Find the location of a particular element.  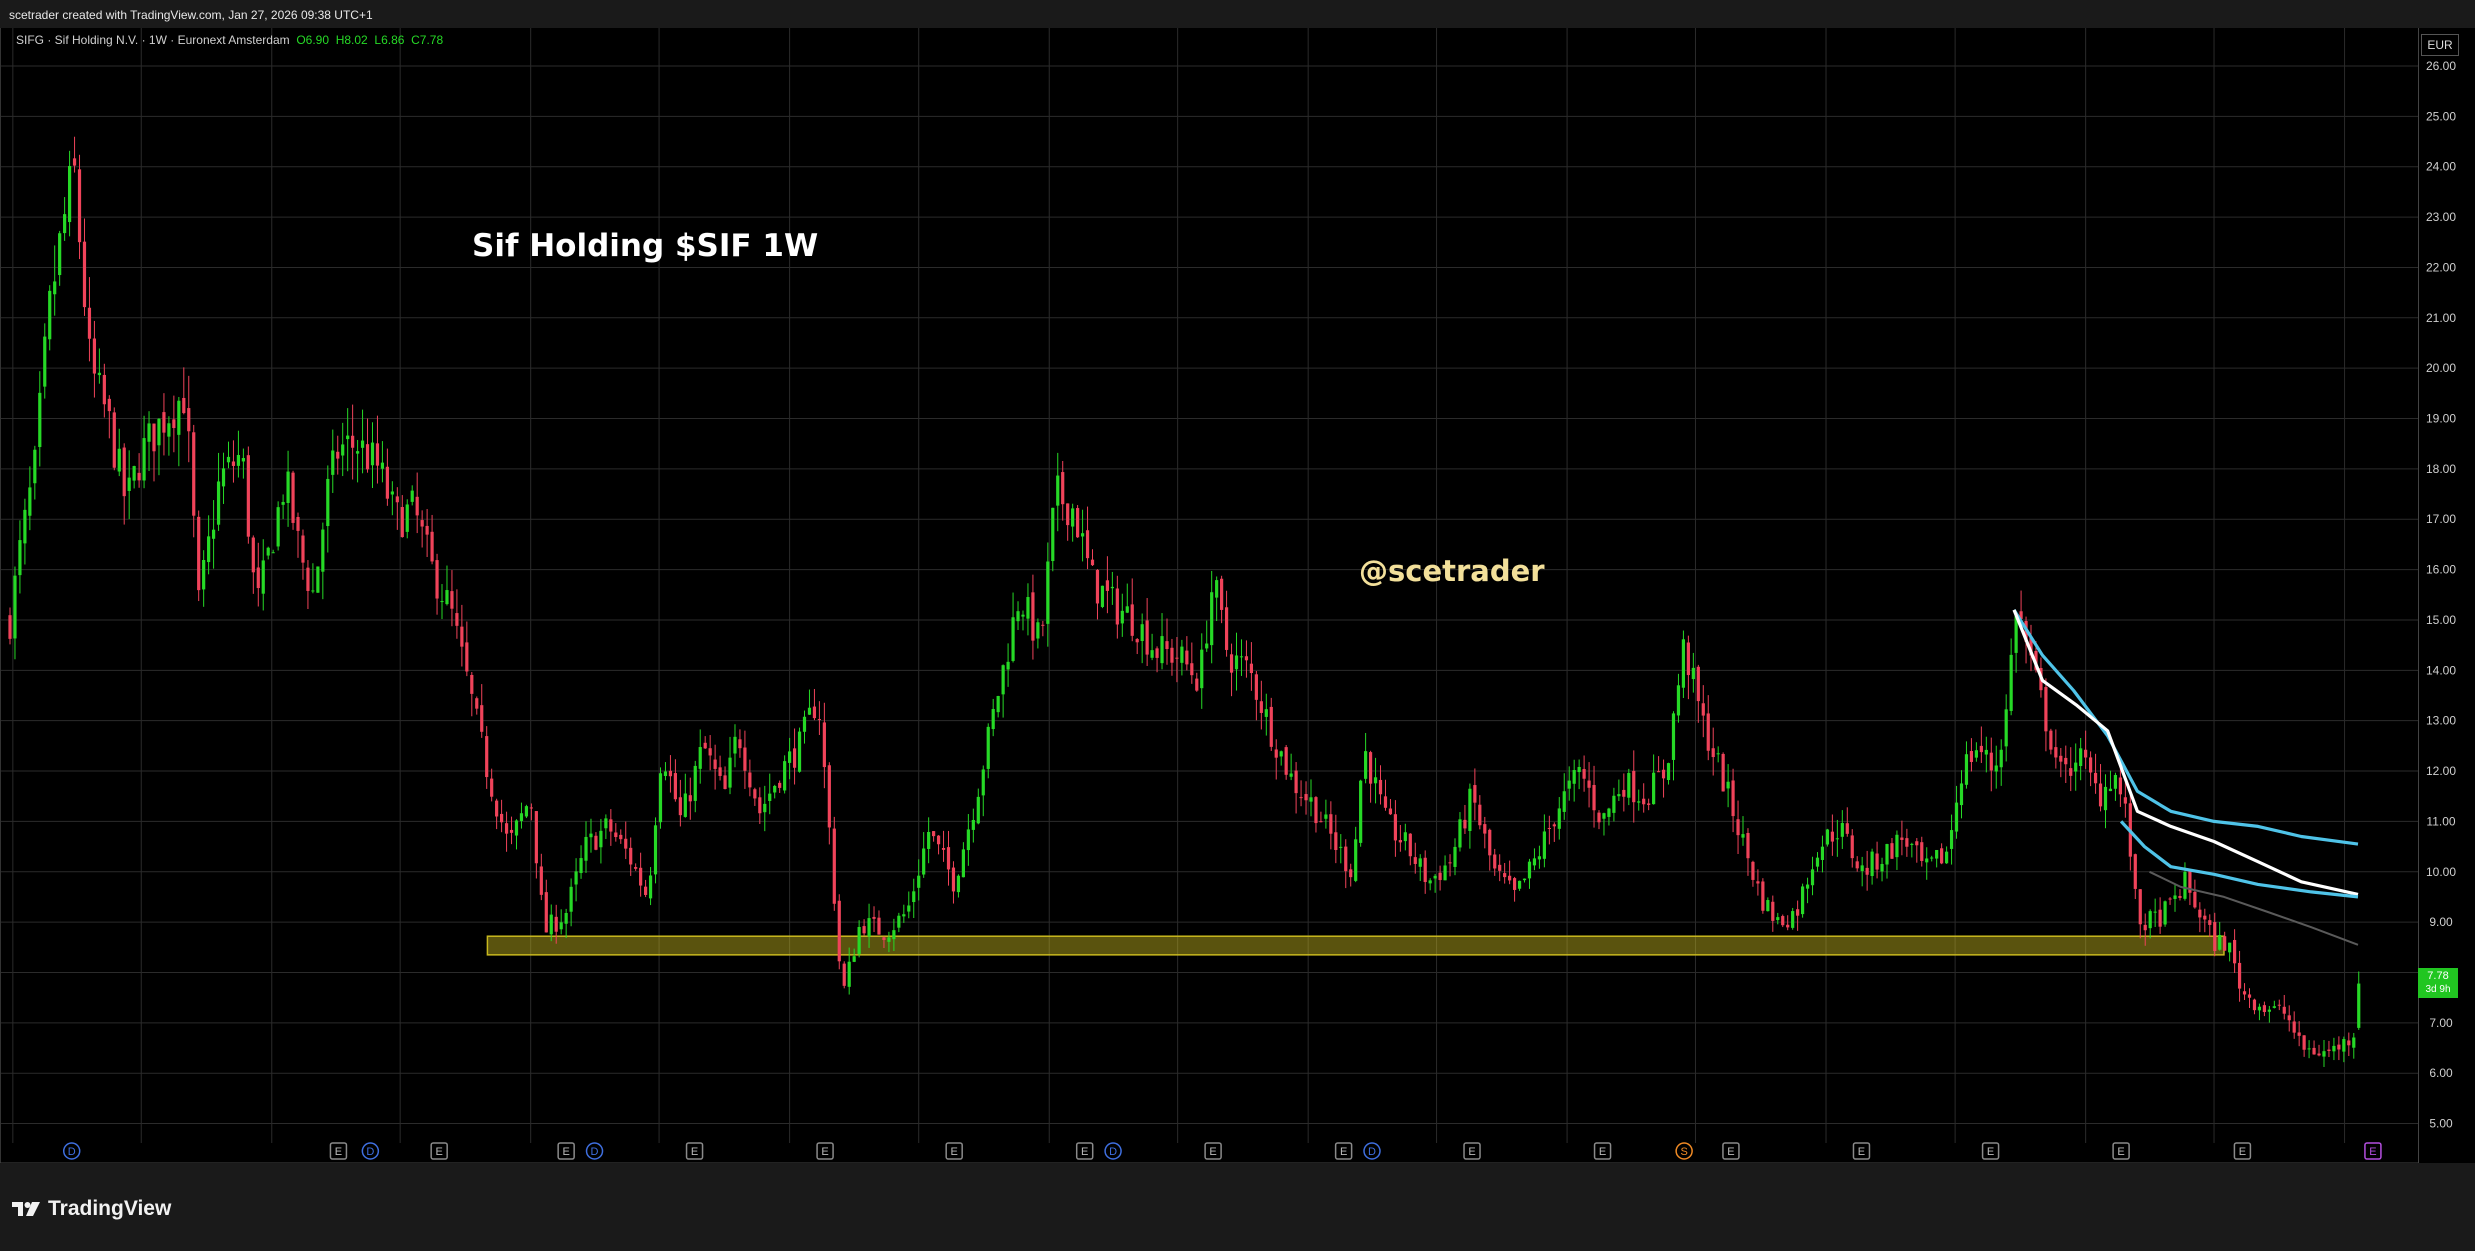

currency-button: EUR is located at coordinates (2440, 45).